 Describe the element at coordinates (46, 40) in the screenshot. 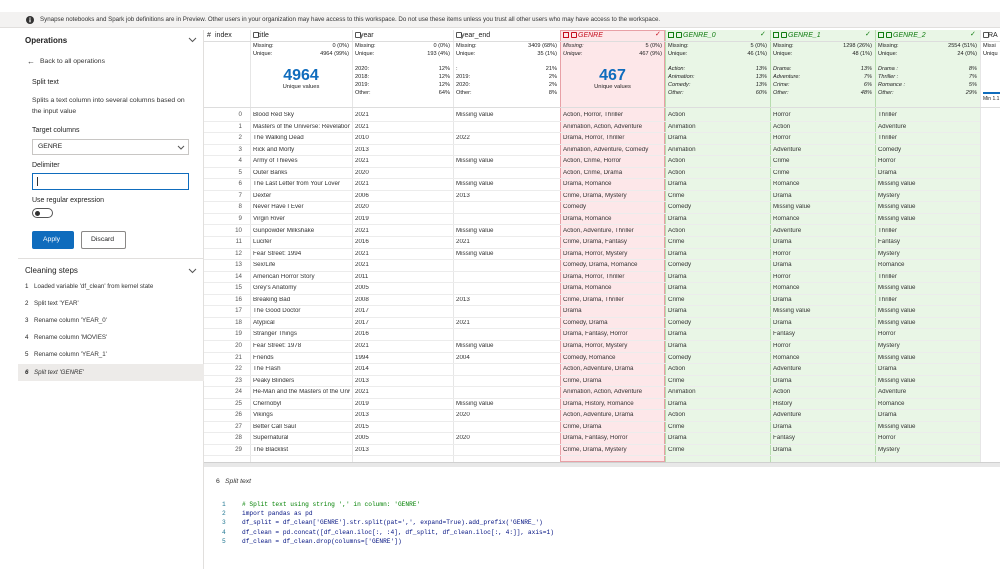

I see `operations-title: Operations` at that location.